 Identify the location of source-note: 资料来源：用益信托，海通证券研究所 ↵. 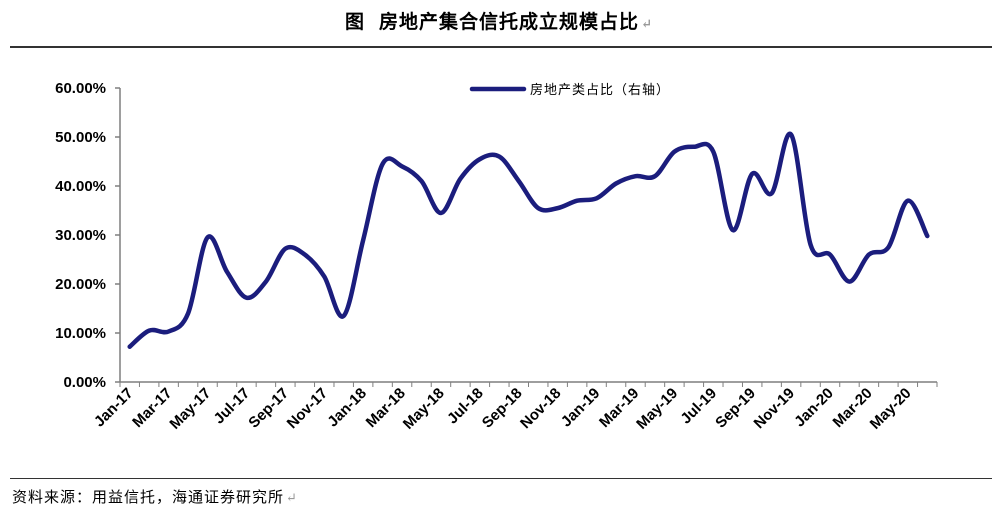
(155, 496).